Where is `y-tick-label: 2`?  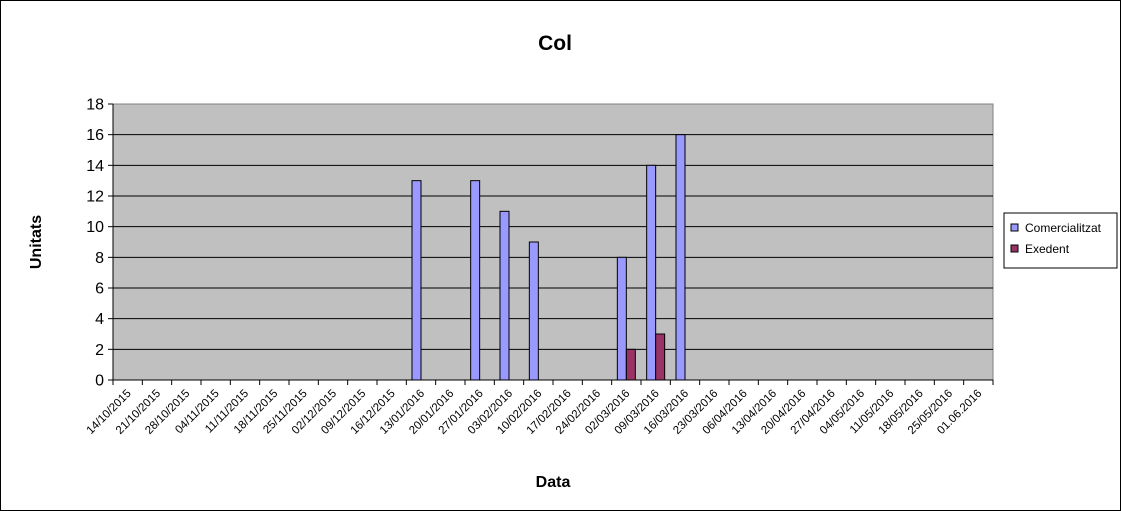 y-tick-label: 2 is located at coordinates (99, 350).